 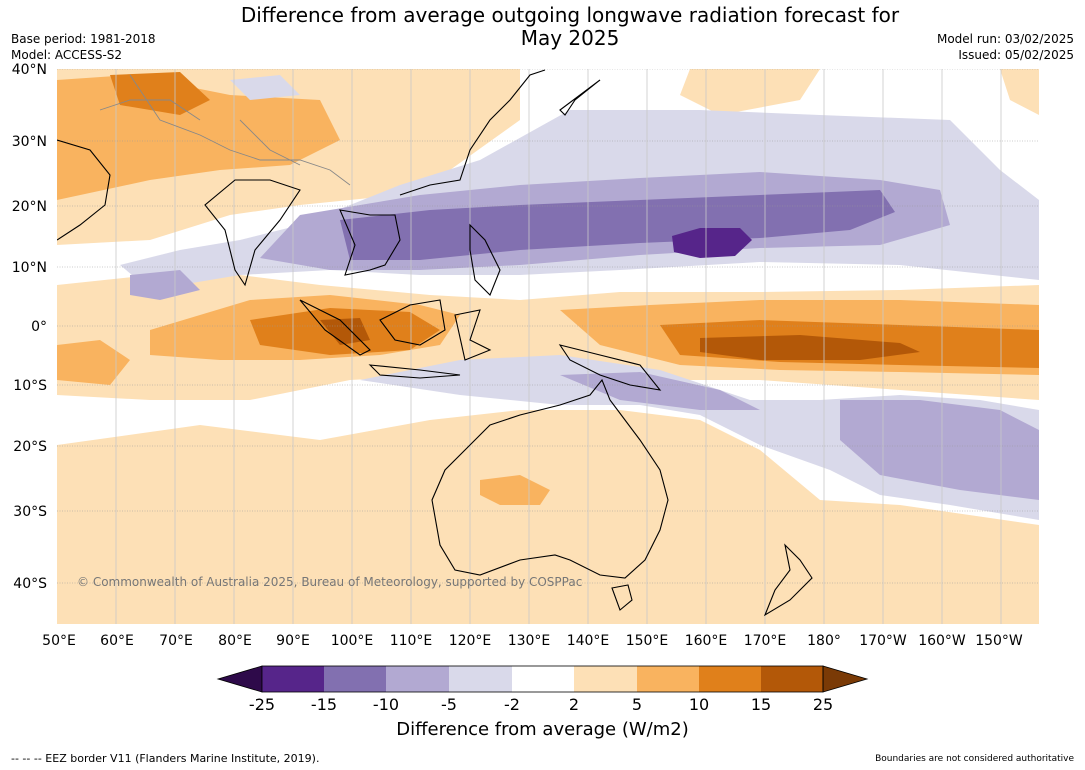 What do you see at coordinates (765, 641) in the screenshot?
I see `lon-label: 170°E` at bounding box center [765, 641].